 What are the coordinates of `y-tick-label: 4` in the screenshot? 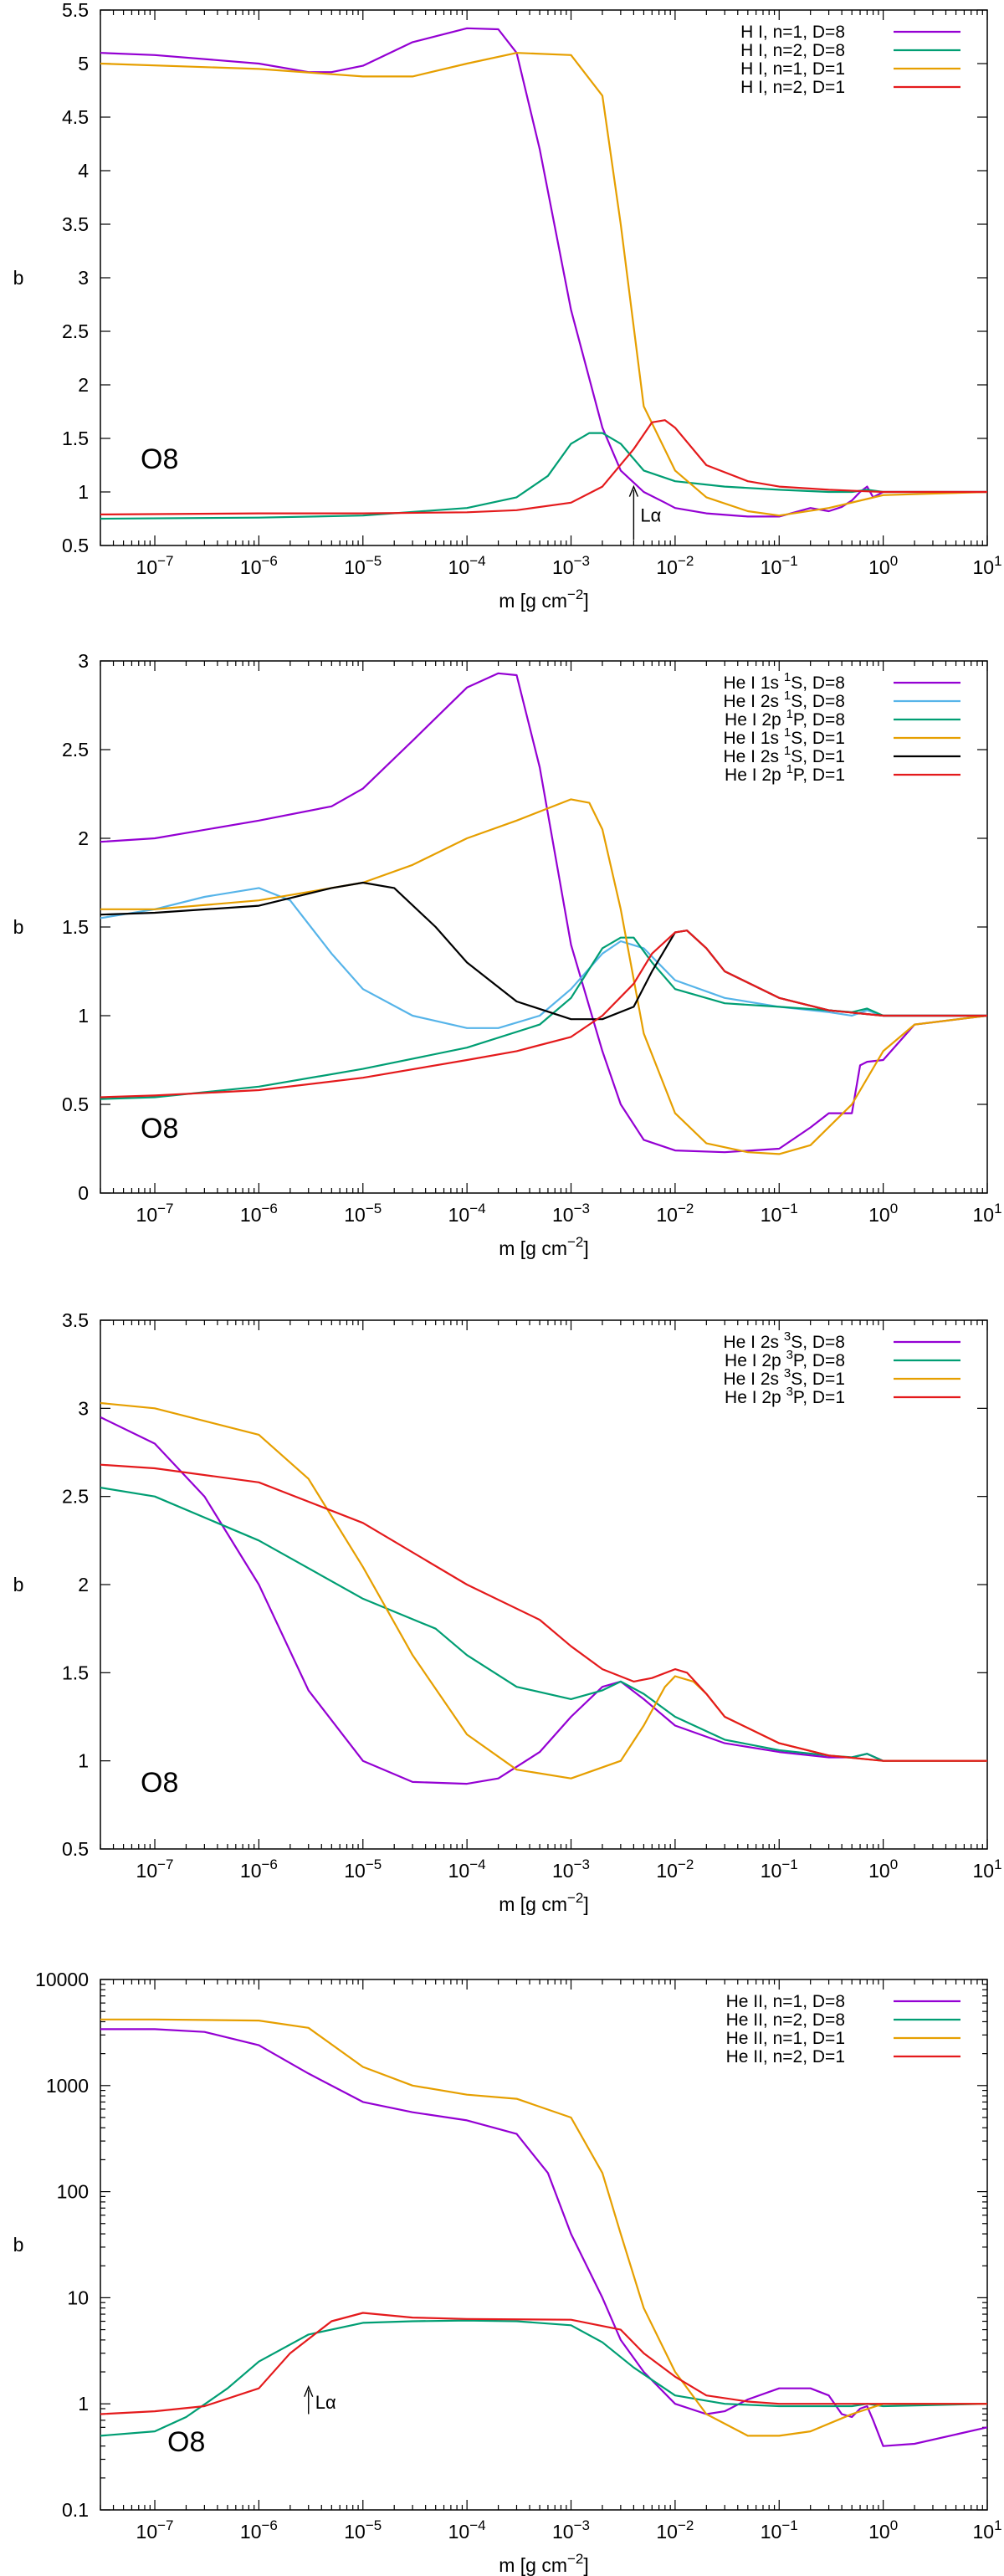 It's located at (84, 171).